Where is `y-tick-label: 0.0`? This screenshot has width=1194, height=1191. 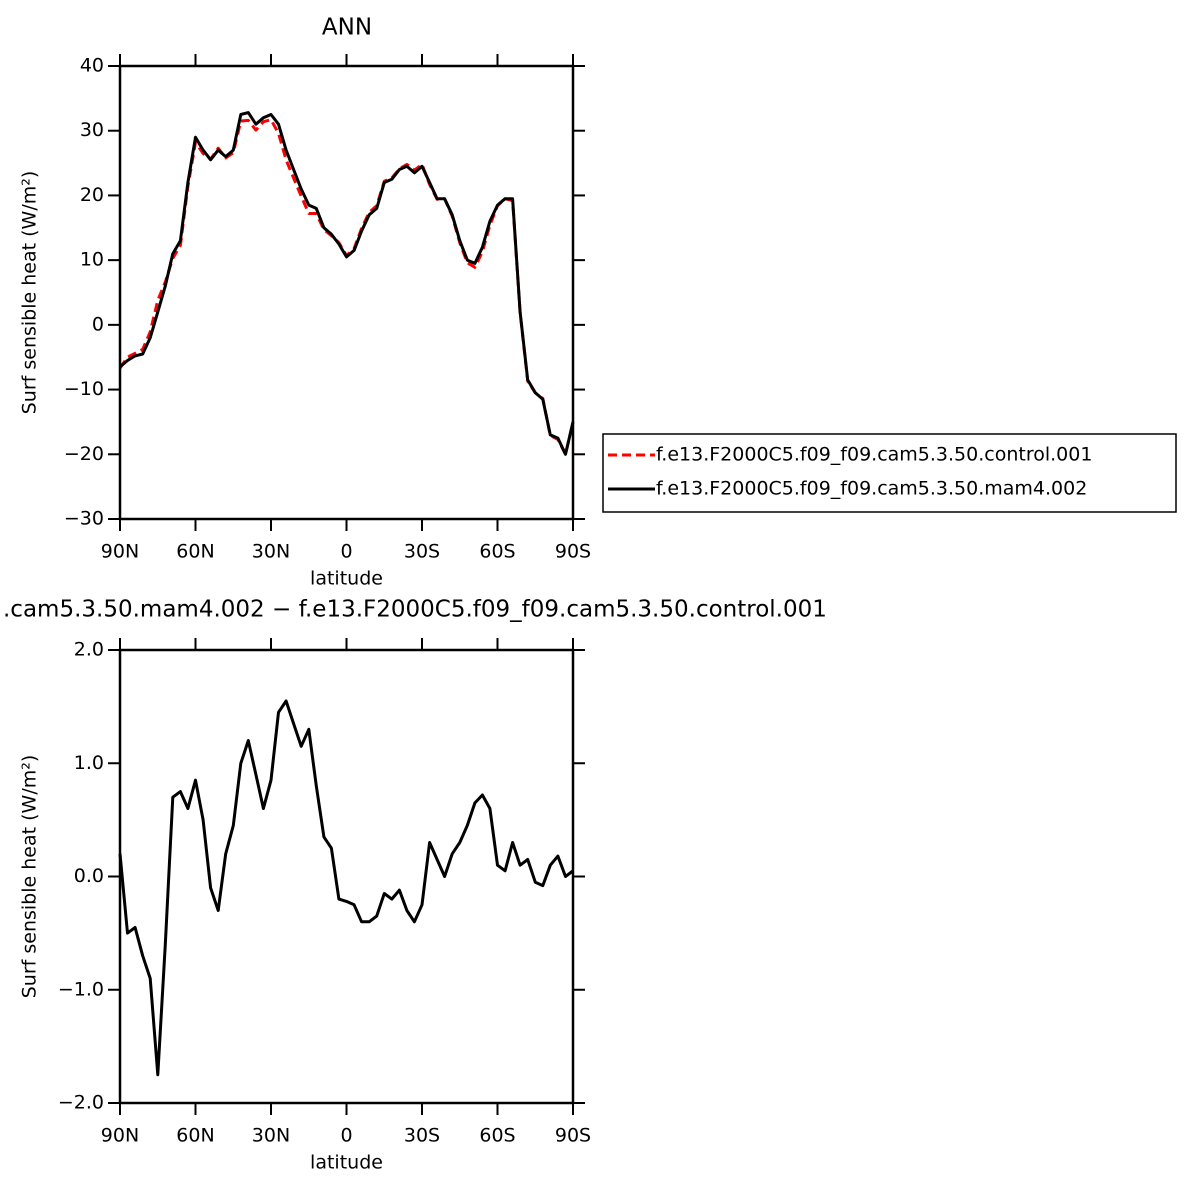 y-tick-label: 0.0 is located at coordinates (89, 876).